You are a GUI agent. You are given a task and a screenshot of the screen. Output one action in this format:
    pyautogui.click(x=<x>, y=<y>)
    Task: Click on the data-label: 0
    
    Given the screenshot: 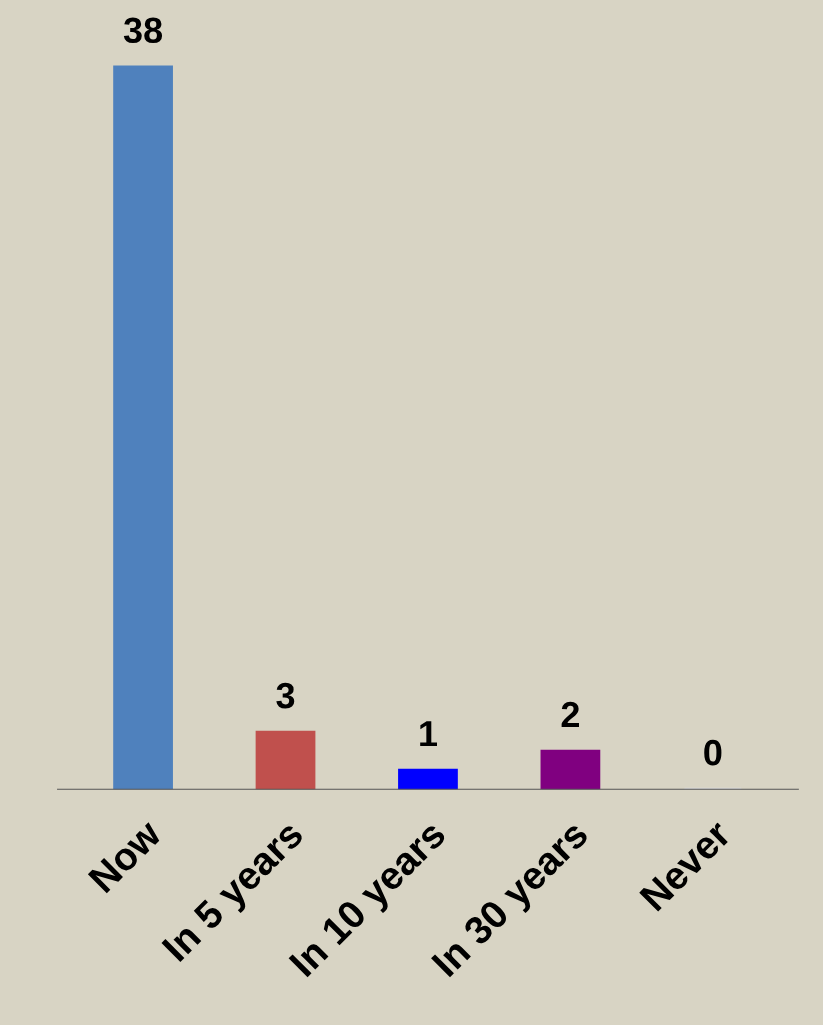 What is the action you would take?
    pyautogui.click(x=713, y=752)
    